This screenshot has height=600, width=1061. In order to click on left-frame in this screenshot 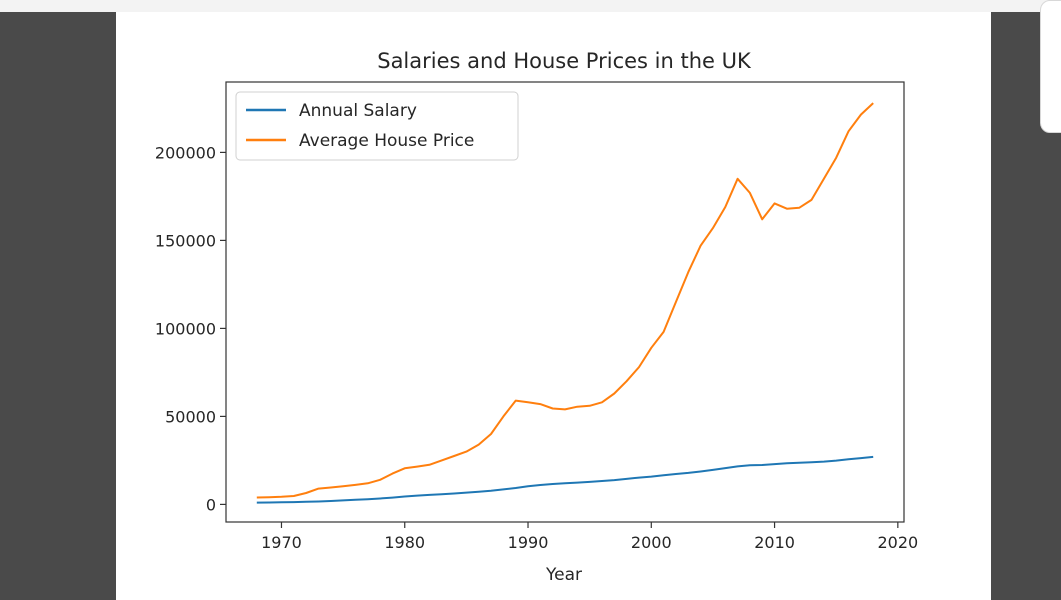, I will do `click(58, 306)`.